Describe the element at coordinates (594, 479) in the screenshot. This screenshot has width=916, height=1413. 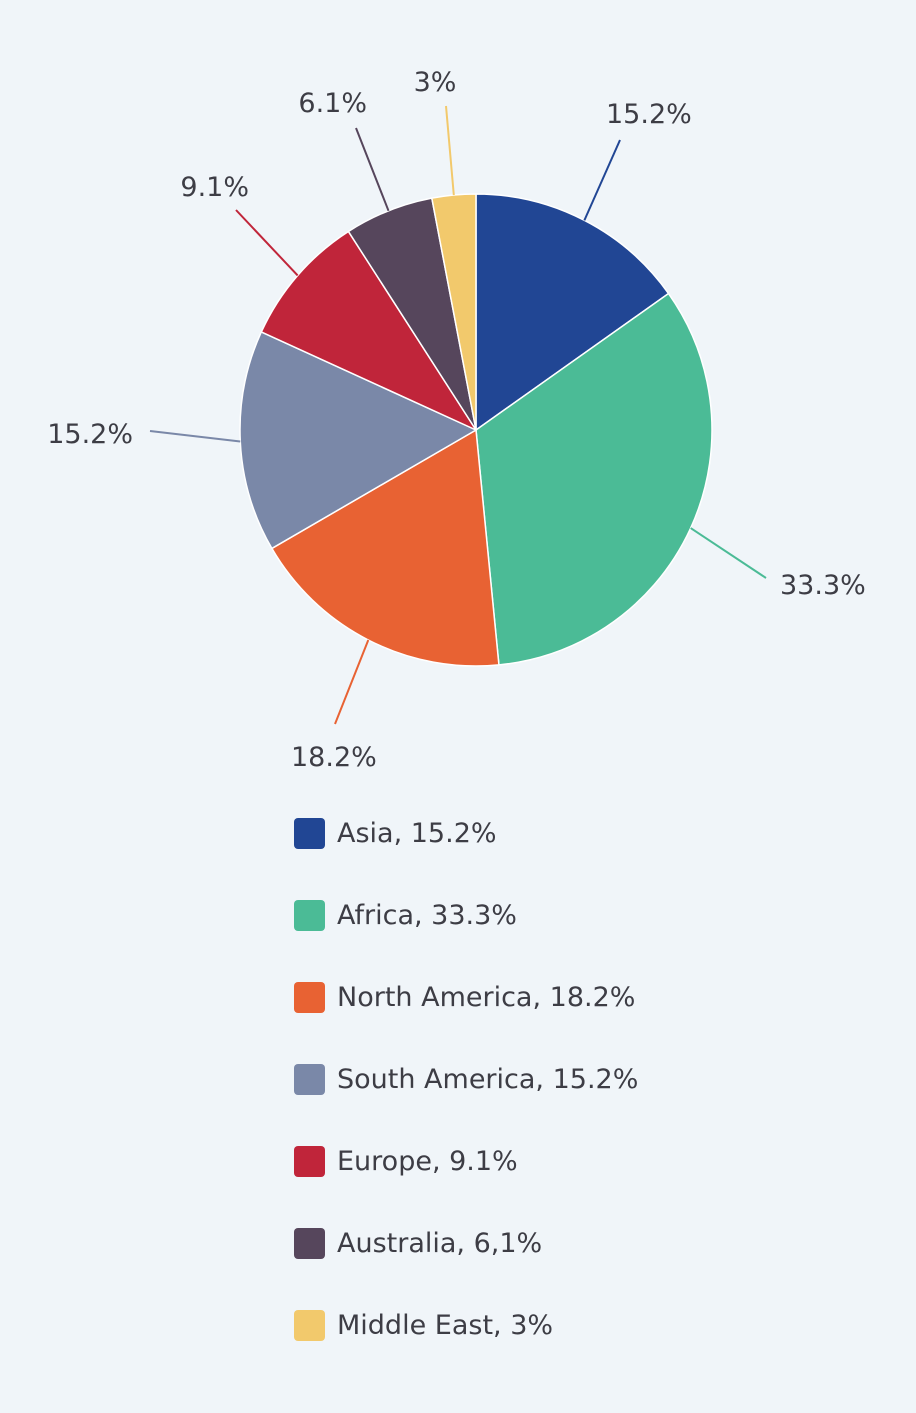
I see `pie-slice-africa` at that location.